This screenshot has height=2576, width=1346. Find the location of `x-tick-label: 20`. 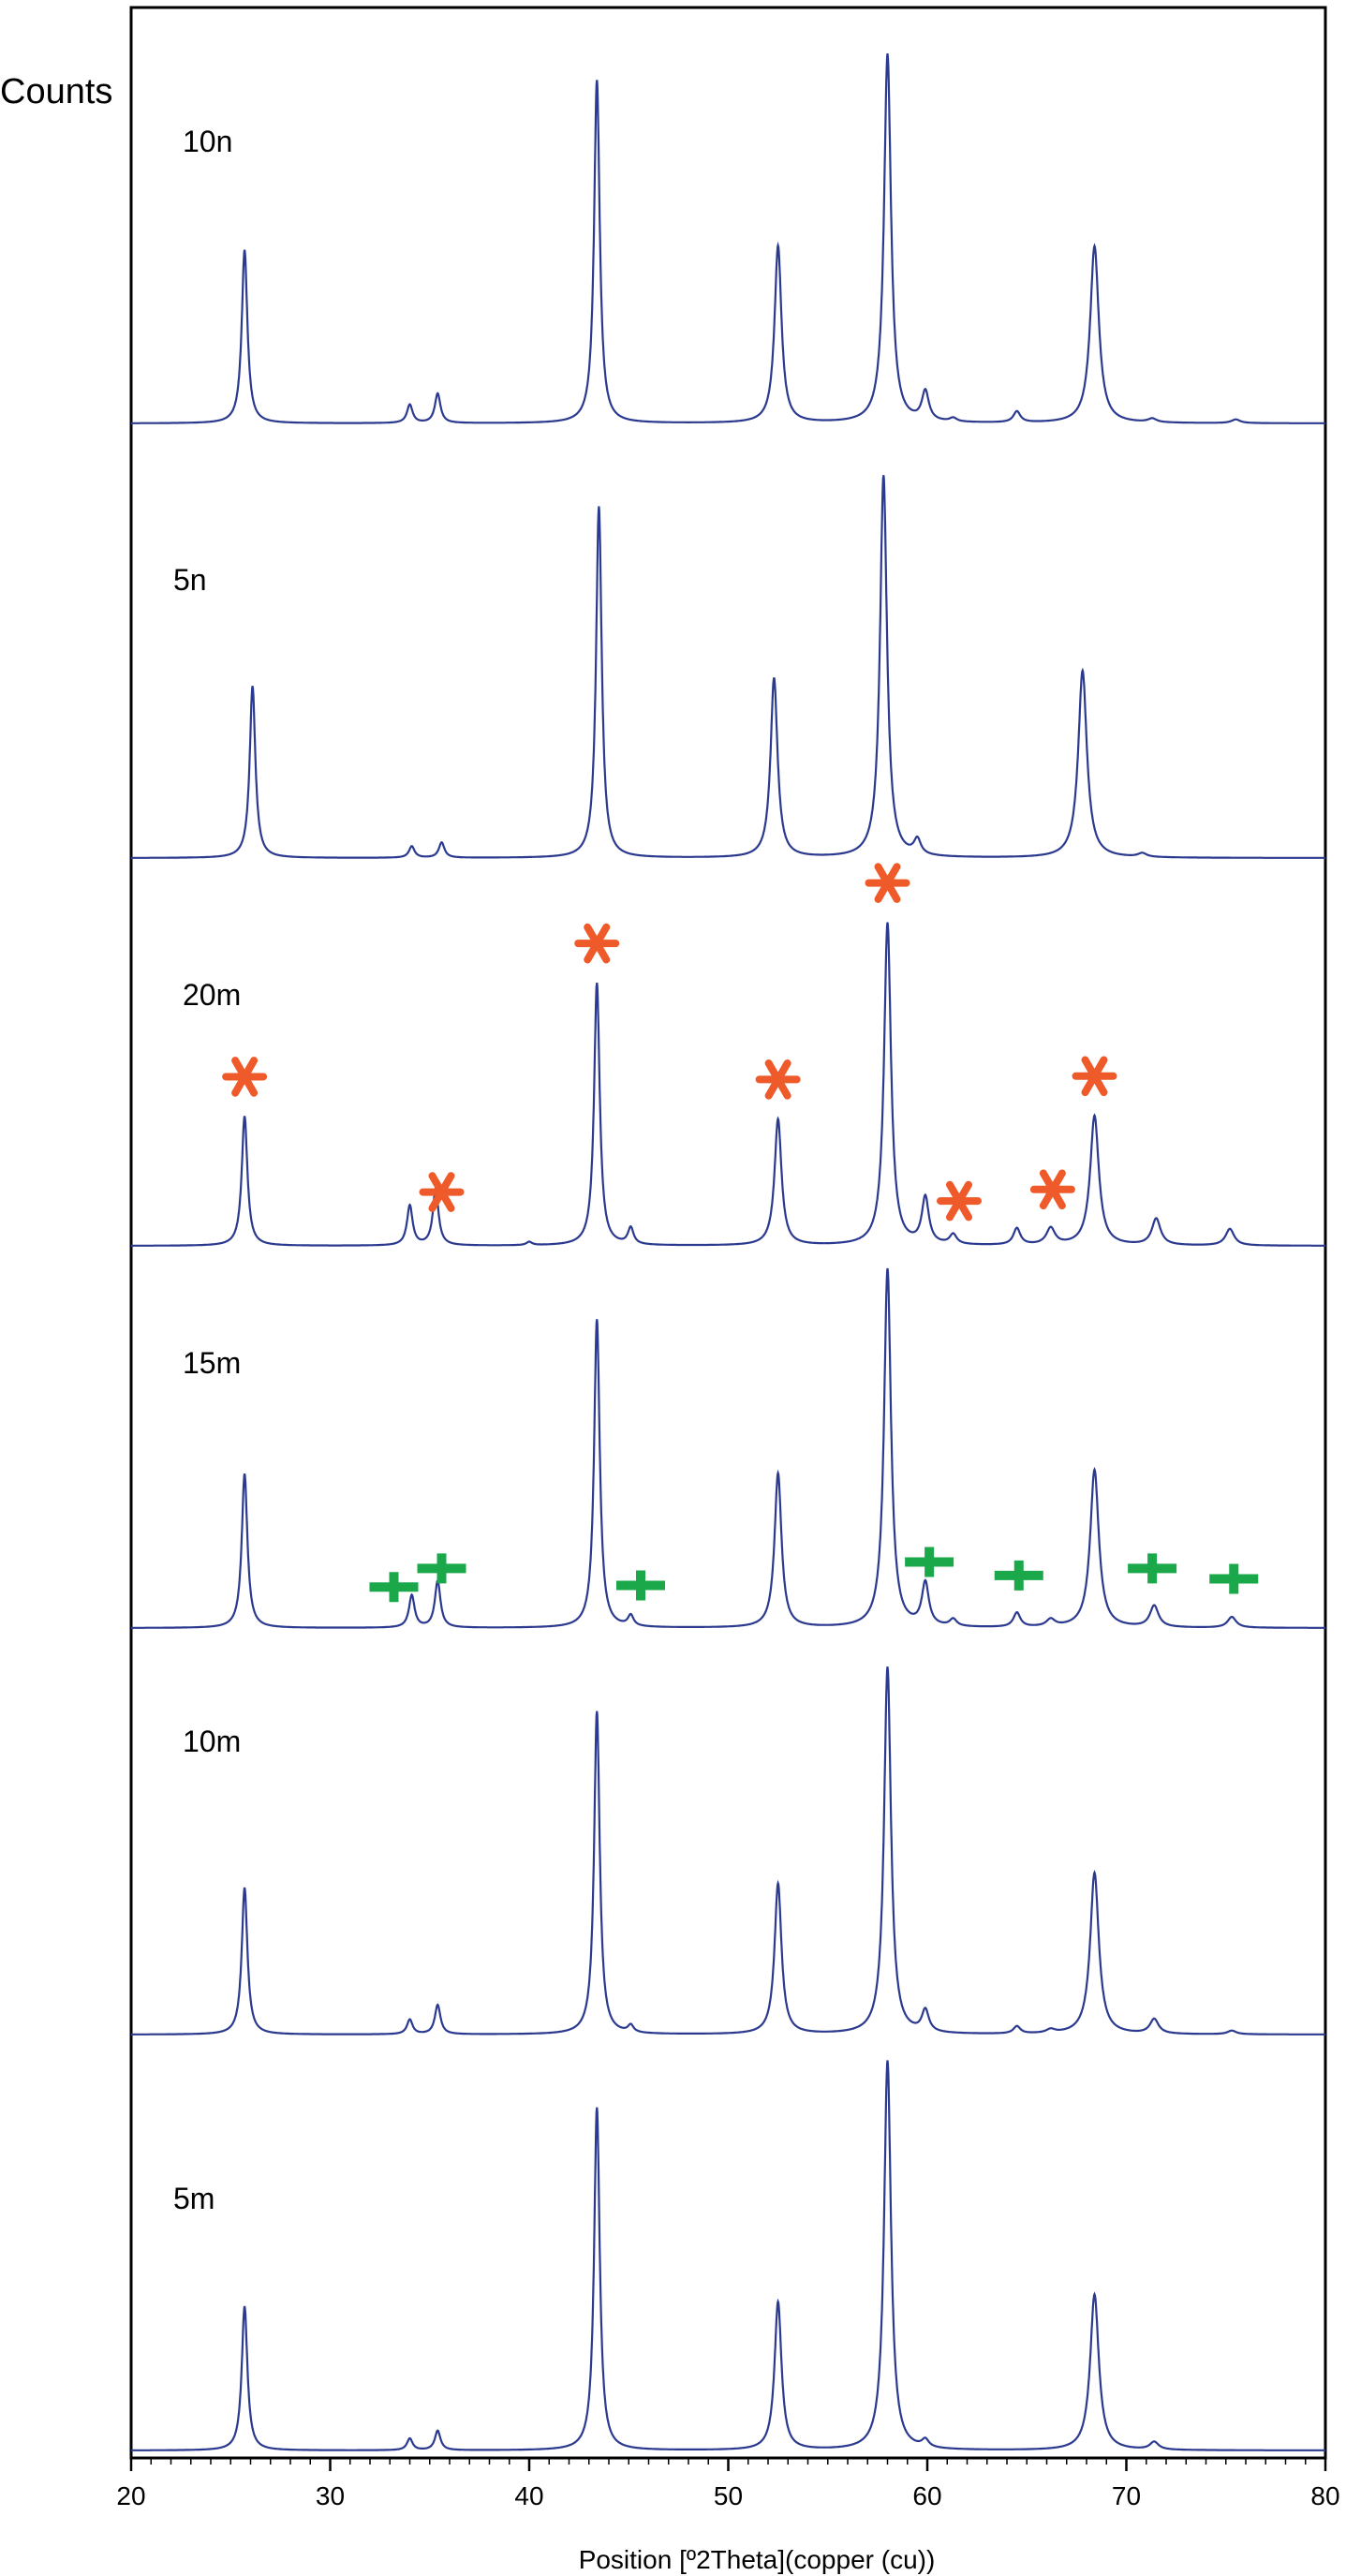

x-tick-label: 20 is located at coordinates (130, 2495).